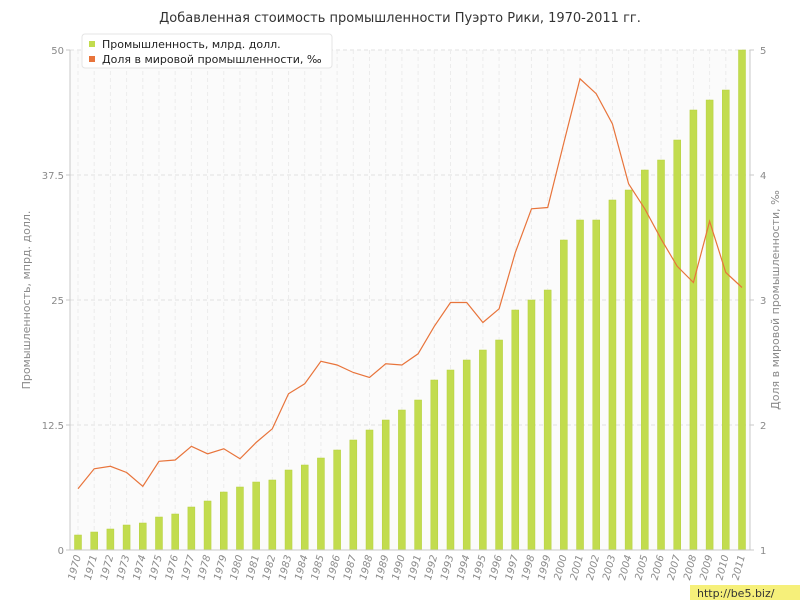 Image resolution: width=800 pixels, height=600 pixels. I want to click on y-right-tick-label: 3, so click(763, 301).